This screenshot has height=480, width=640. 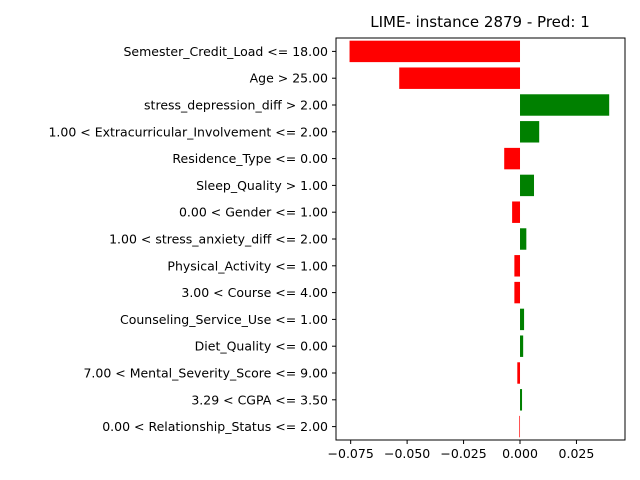 What do you see at coordinates (262, 185) in the screenshot?
I see `y-tick-label-5: Sleep_Quality > 1.00` at bounding box center [262, 185].